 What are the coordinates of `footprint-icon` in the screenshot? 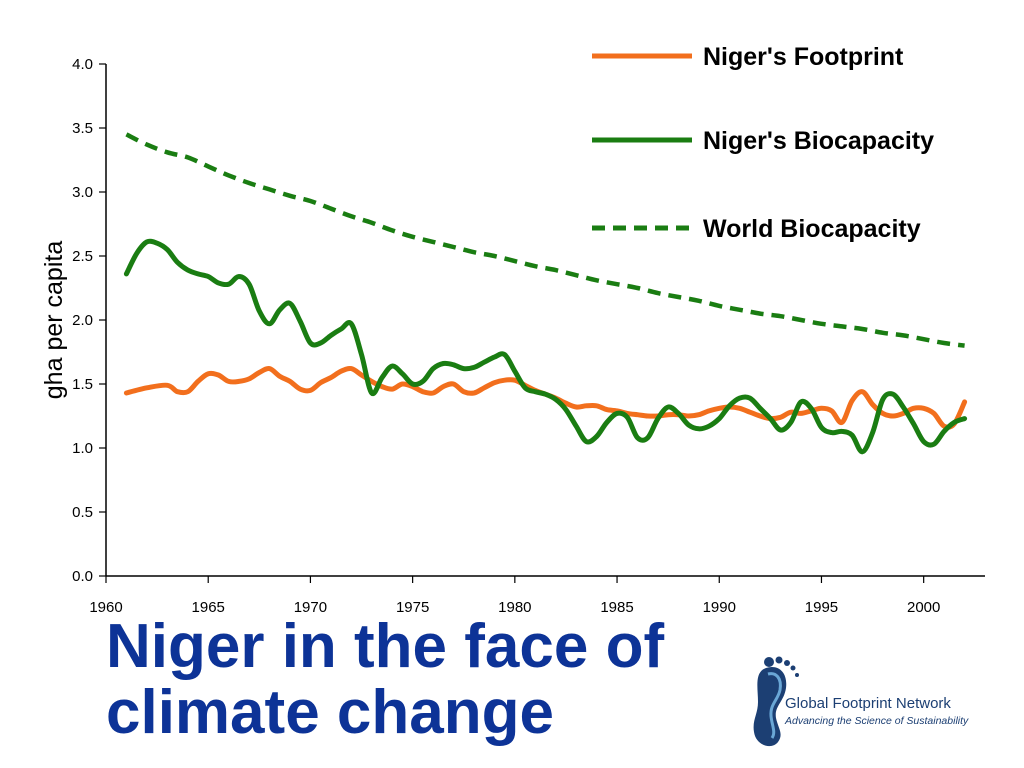 It's located at (776, 701).